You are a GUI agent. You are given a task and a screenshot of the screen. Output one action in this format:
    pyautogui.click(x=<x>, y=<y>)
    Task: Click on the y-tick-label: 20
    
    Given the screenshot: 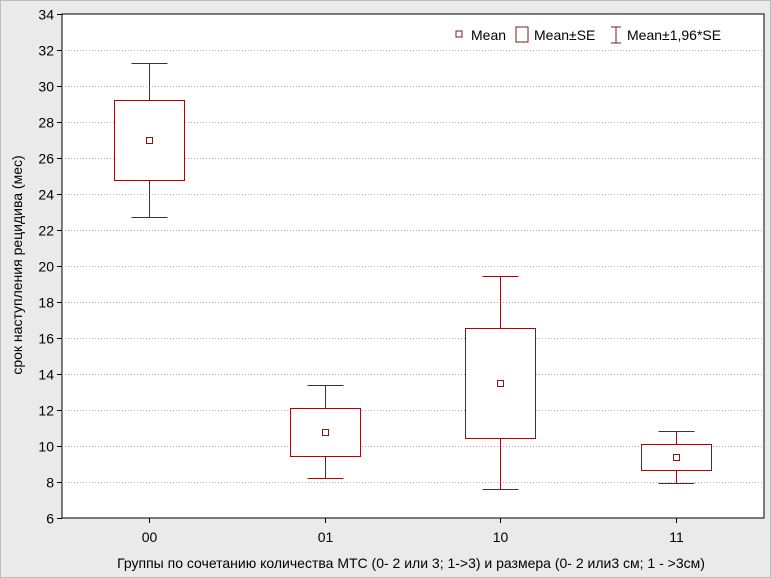 What is the action you would take?
    pyautogui.click(x=46, y=267)
    